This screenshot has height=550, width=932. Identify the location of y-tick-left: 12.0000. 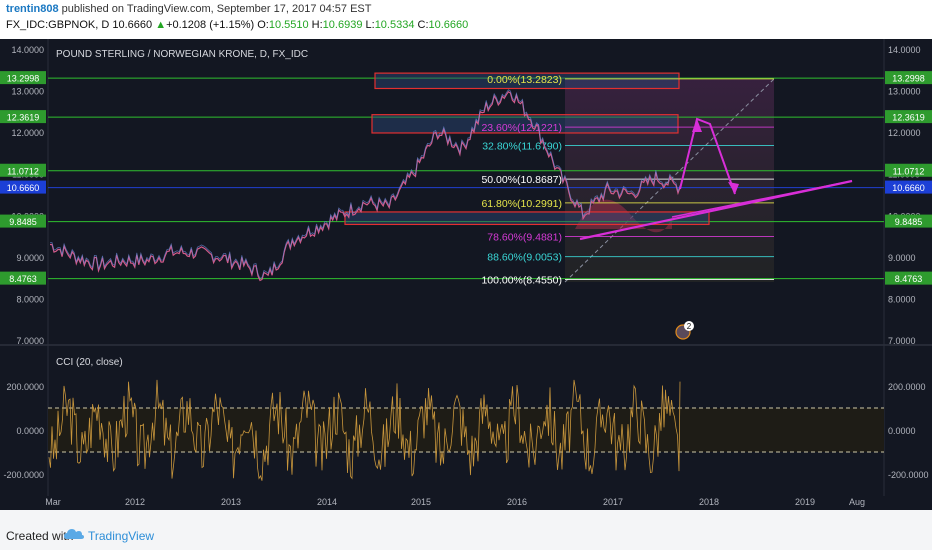
(27, 133).